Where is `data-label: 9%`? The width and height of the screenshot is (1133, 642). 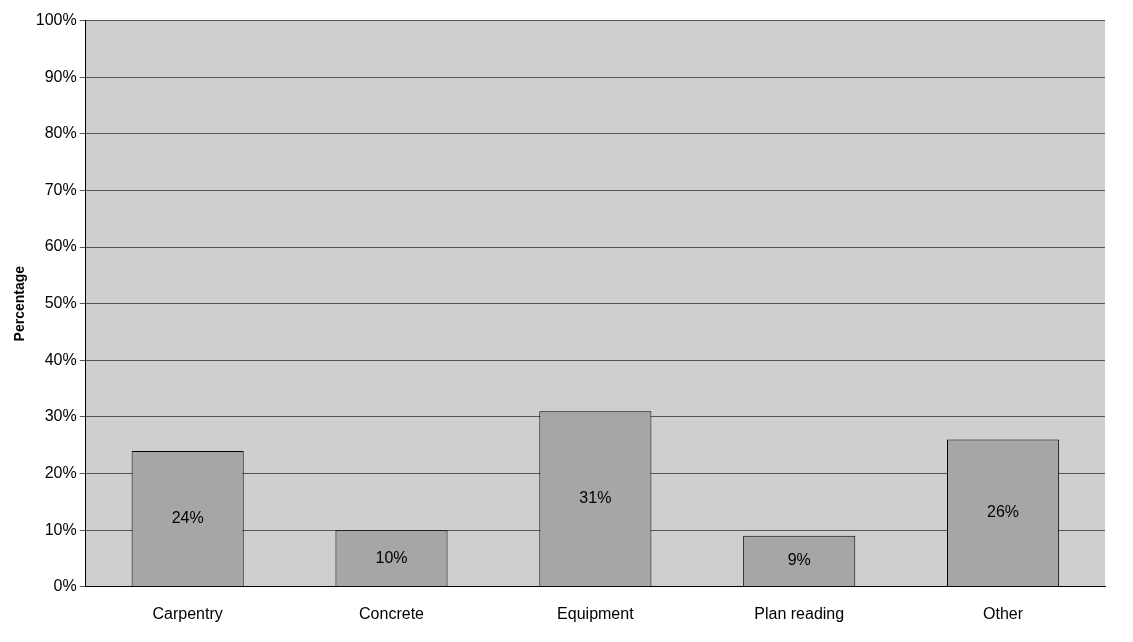
data-label: 9% is located at coordinates (799, 560).